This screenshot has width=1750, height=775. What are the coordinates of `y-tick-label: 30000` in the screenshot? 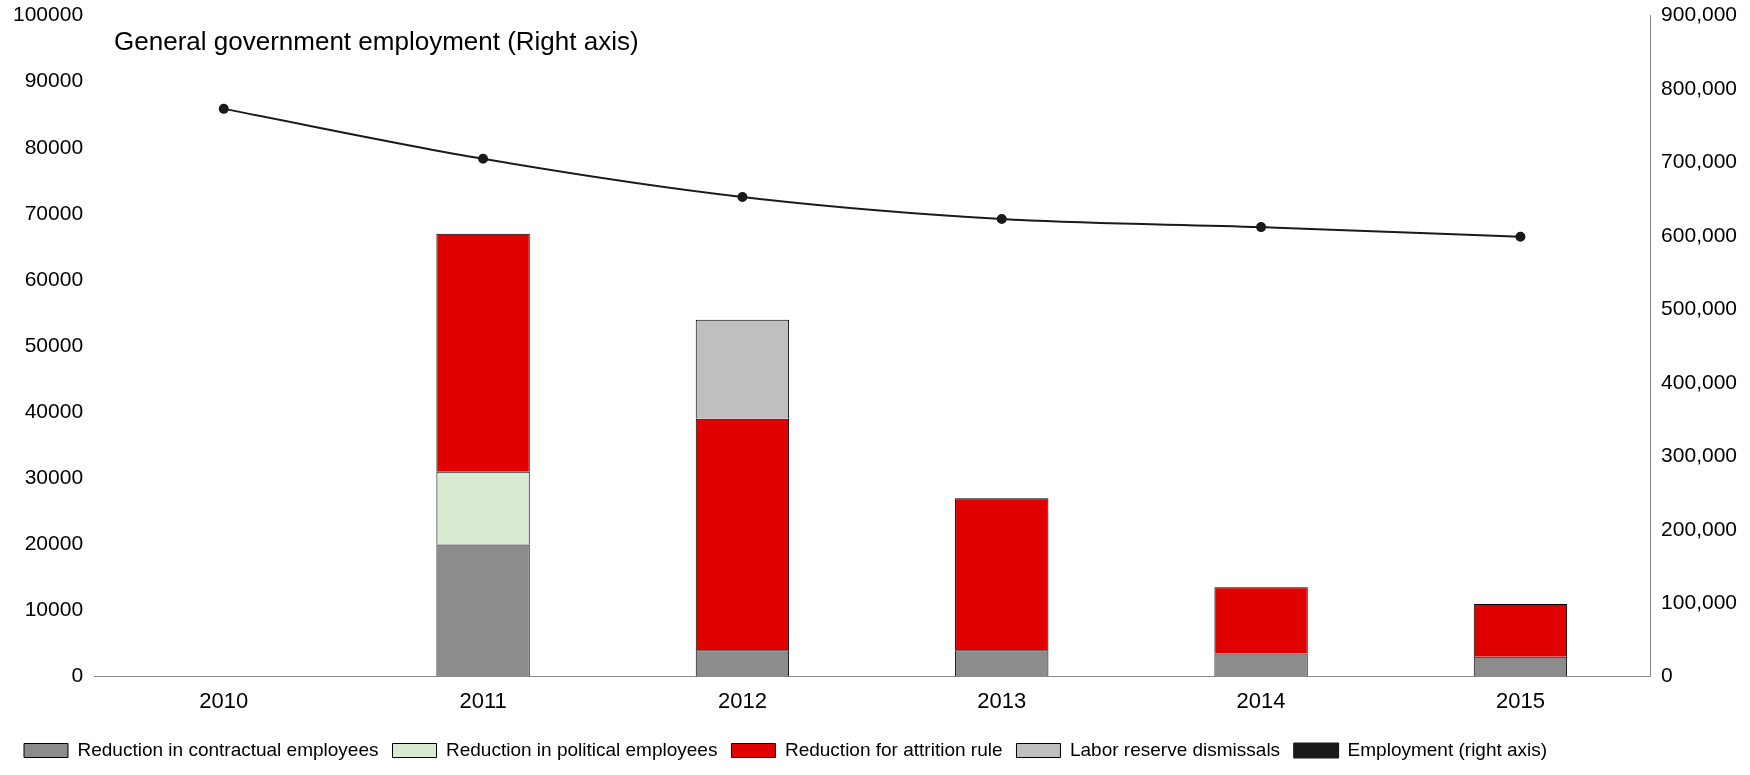 It's located at (54, 477).